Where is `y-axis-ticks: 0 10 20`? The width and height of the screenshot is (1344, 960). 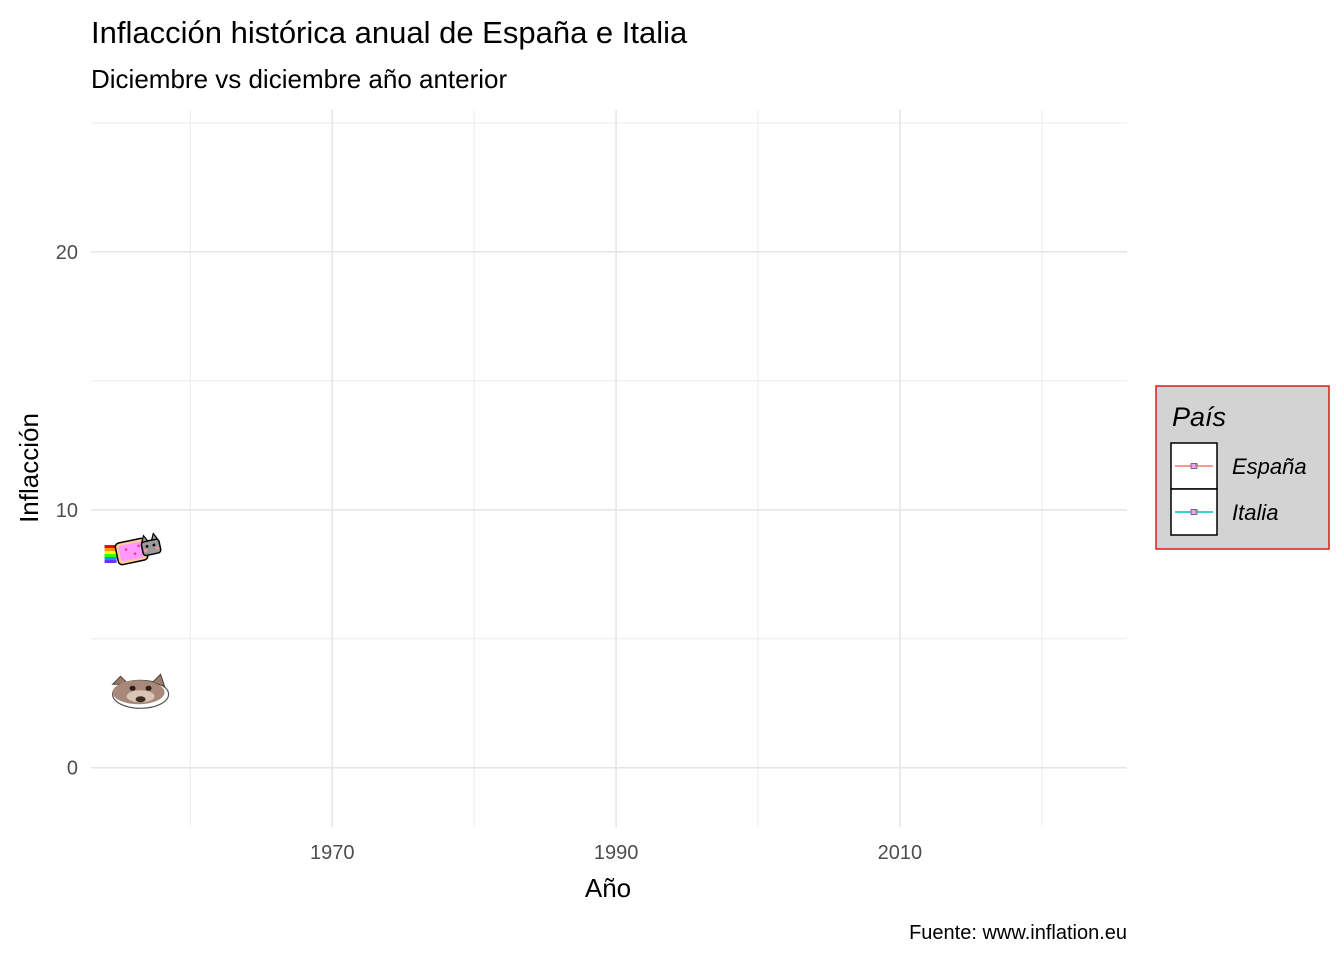
y-axis-ticks: 0 10 20 is located at coordinates (67, 511).